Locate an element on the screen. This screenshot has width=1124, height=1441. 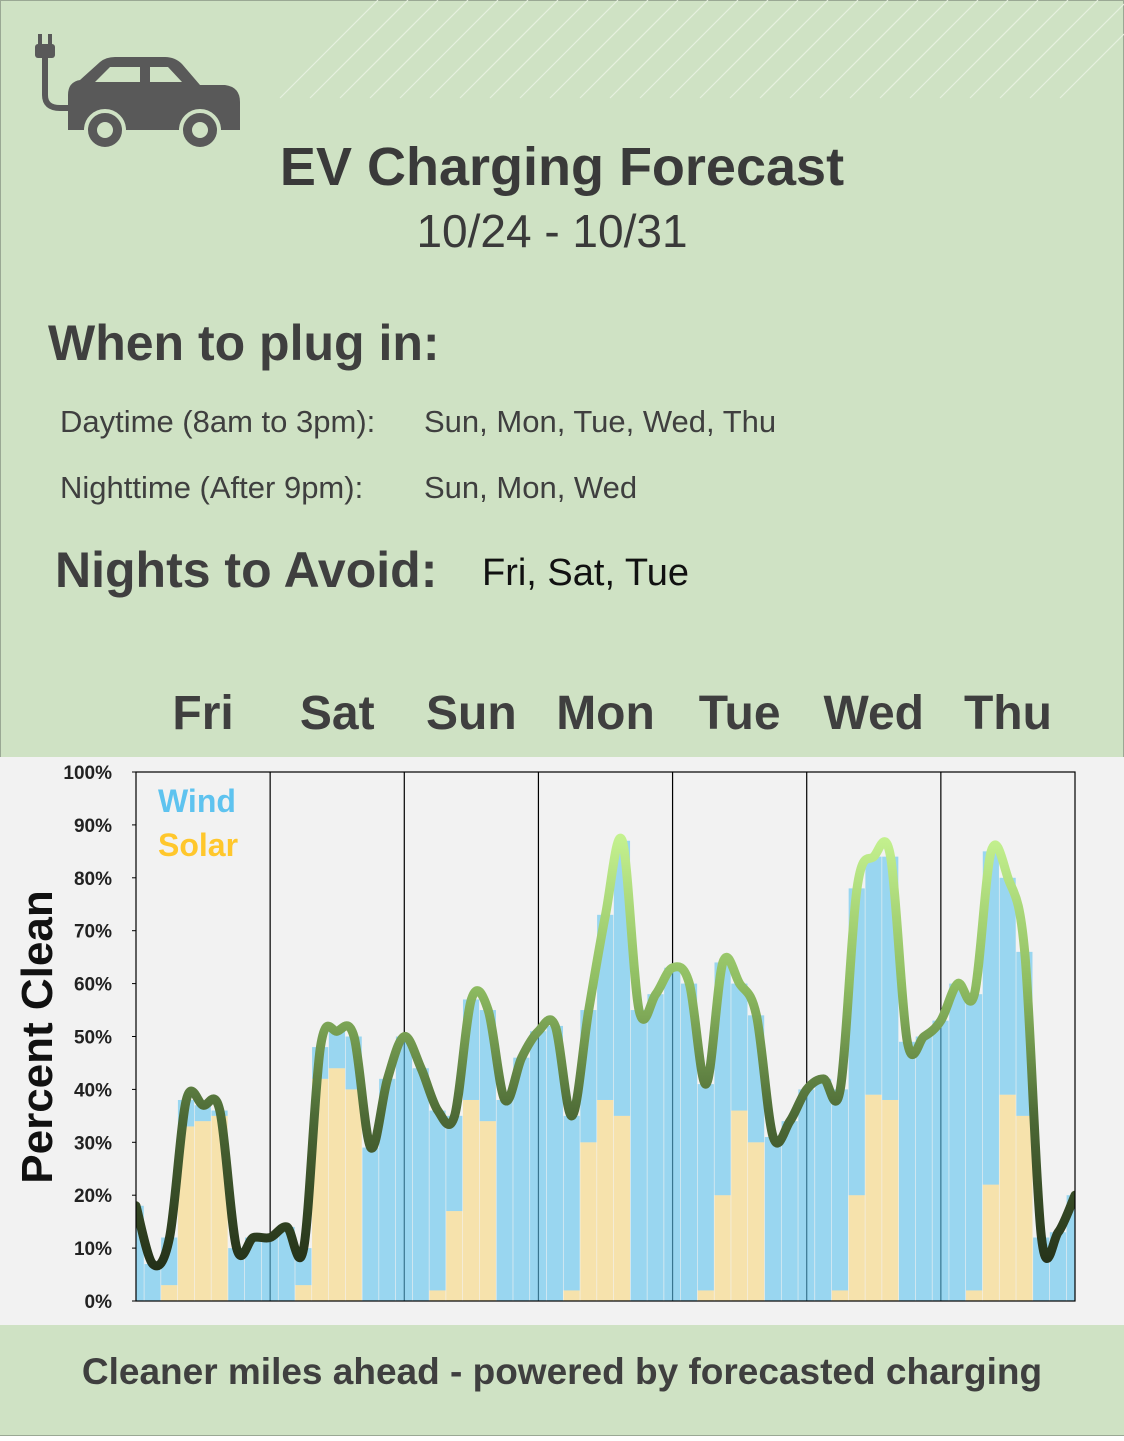
day-label: Thu is located at coordinates (1008, 713).